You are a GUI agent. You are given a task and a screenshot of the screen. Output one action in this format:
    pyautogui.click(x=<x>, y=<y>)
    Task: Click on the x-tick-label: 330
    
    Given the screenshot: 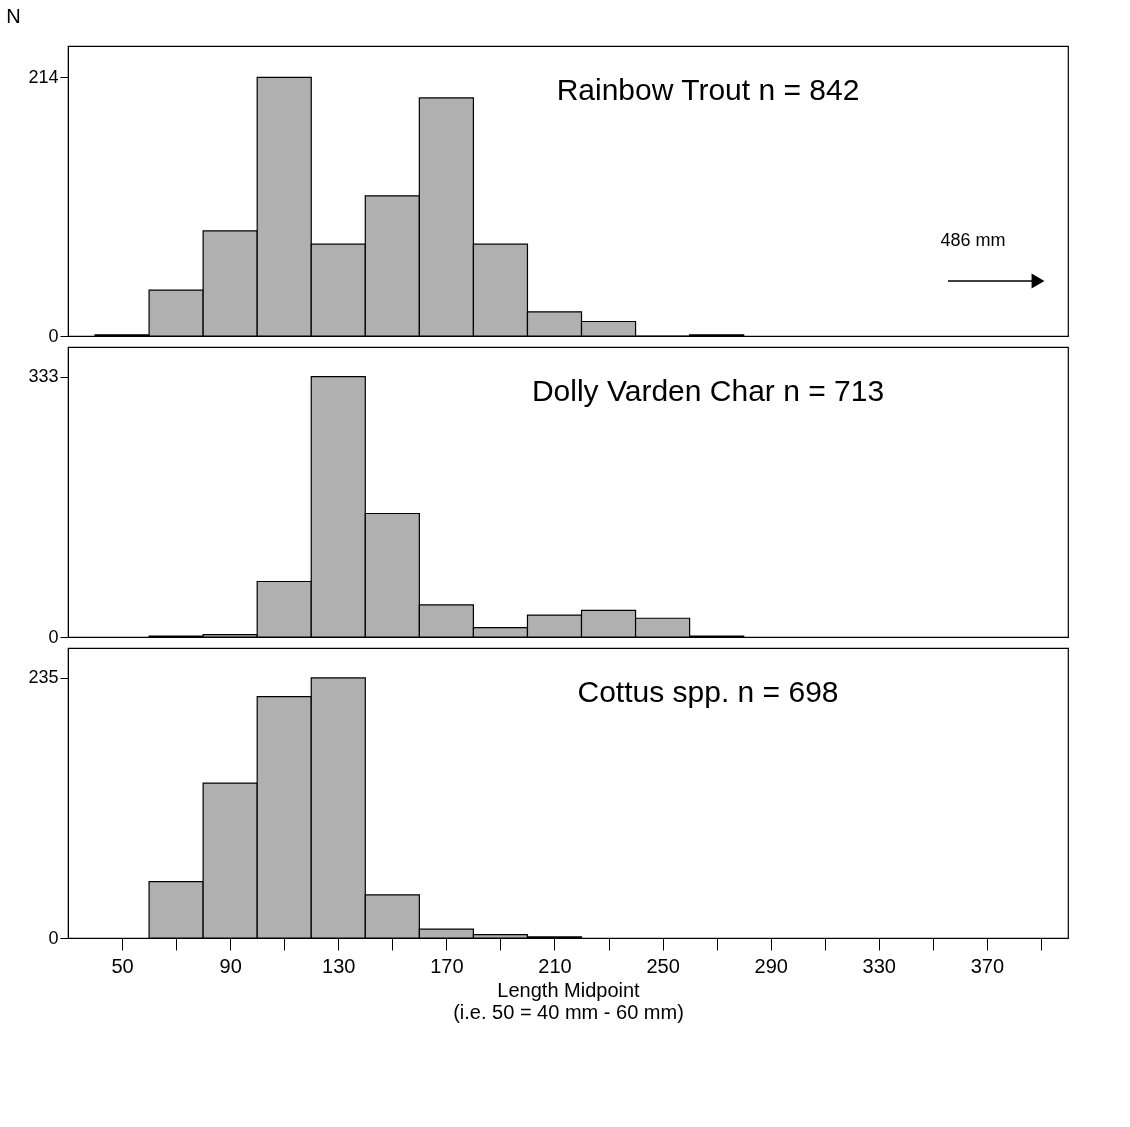 What is the action you would take?
    pyautogui.click(x=879, y=965)
    